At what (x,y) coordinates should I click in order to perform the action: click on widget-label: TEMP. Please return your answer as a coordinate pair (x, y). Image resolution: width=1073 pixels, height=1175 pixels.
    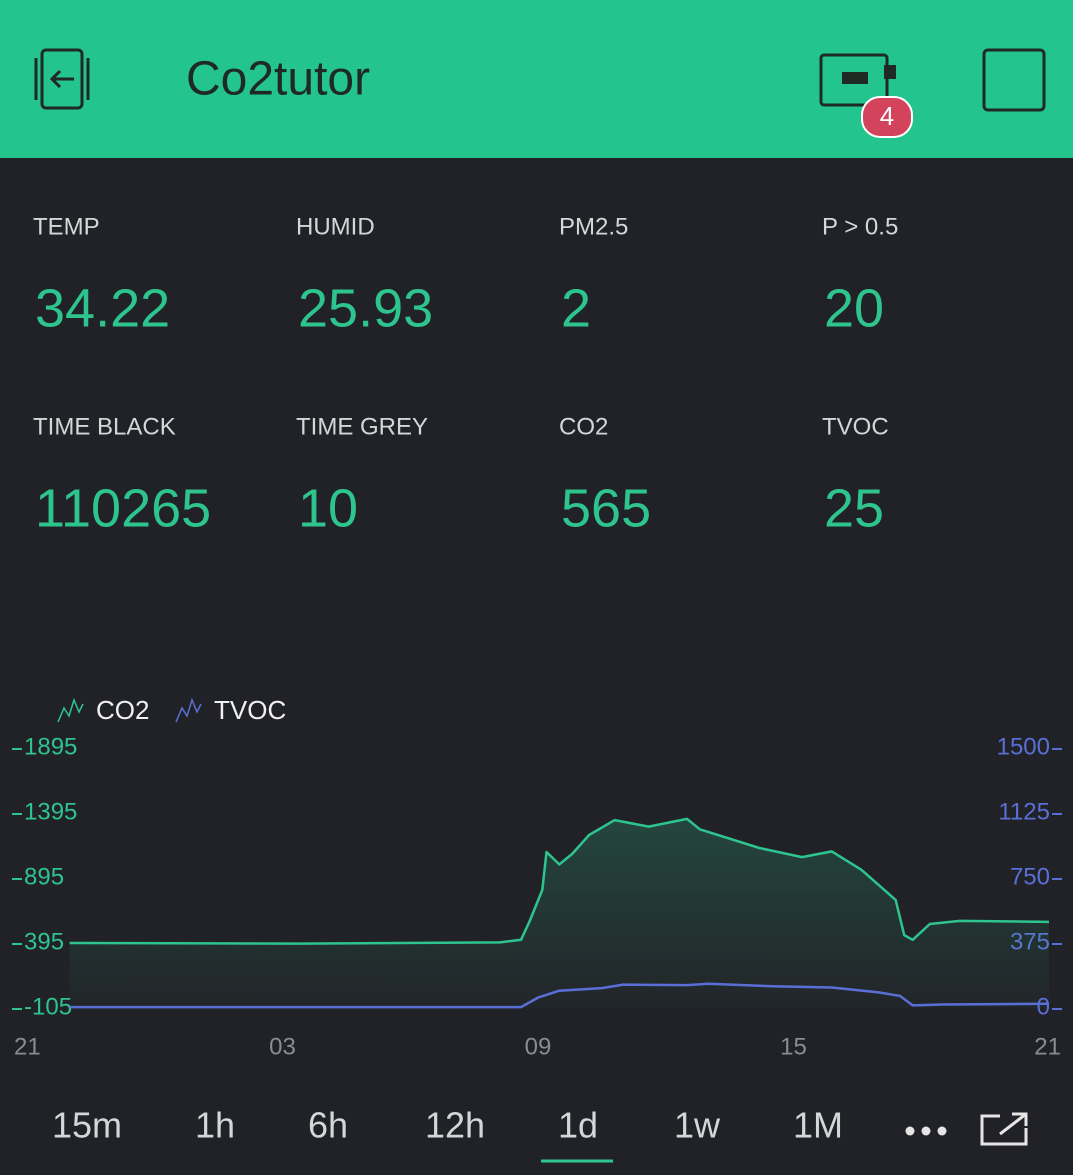
    Looking at the image, I should click on (66, 226).